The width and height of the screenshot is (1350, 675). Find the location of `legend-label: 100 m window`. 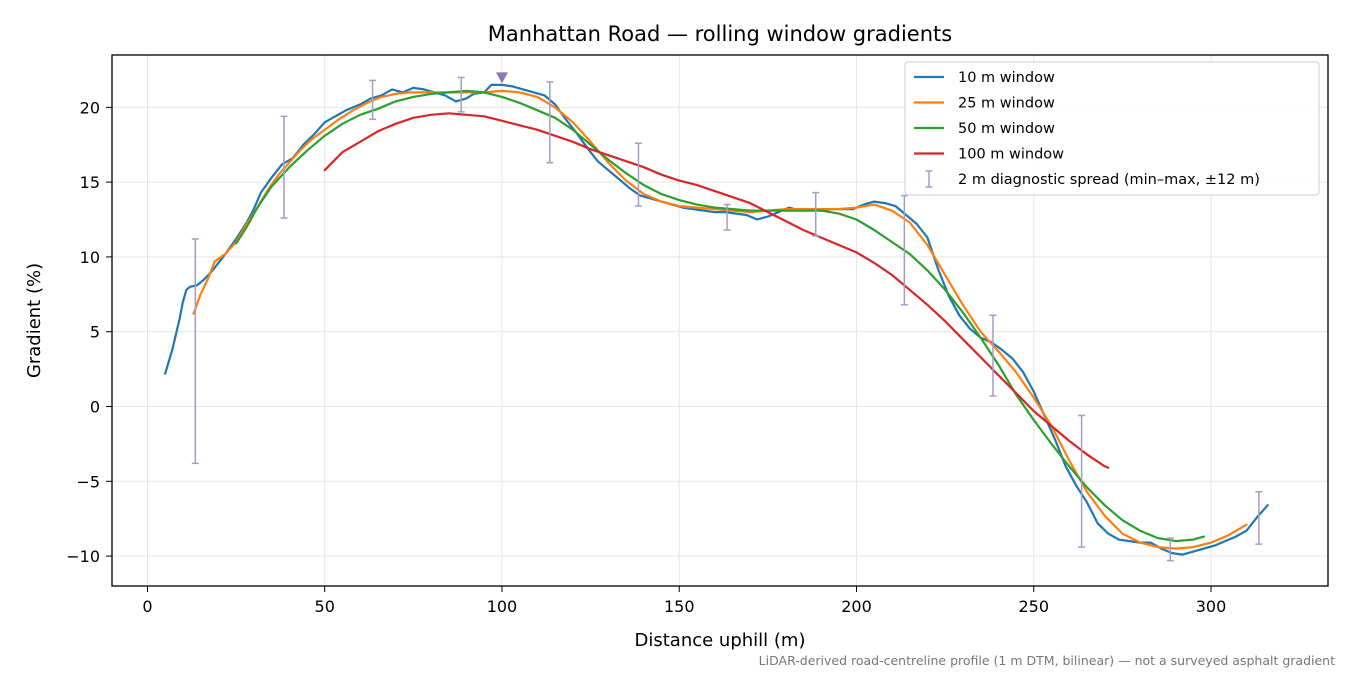

legend-label: 100 m window is located at coordinates (1011, 155).